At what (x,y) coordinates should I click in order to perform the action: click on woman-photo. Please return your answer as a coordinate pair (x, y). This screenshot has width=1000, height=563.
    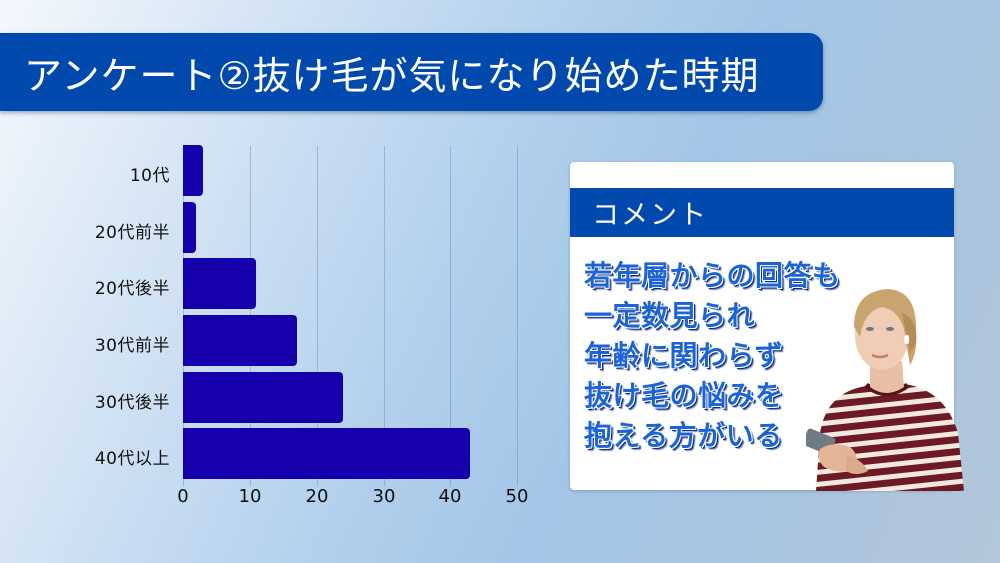
    Looking at the image, I should click on (886, 387).